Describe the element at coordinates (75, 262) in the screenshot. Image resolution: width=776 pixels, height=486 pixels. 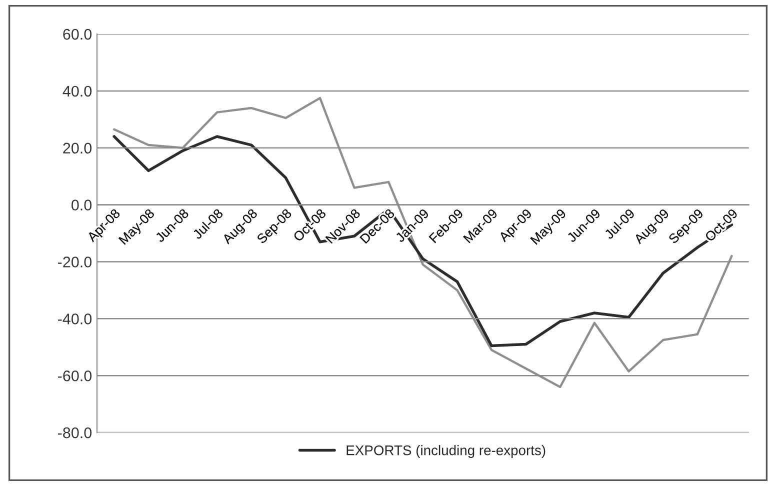
I see `y-tick-label: -20.0` at that location.